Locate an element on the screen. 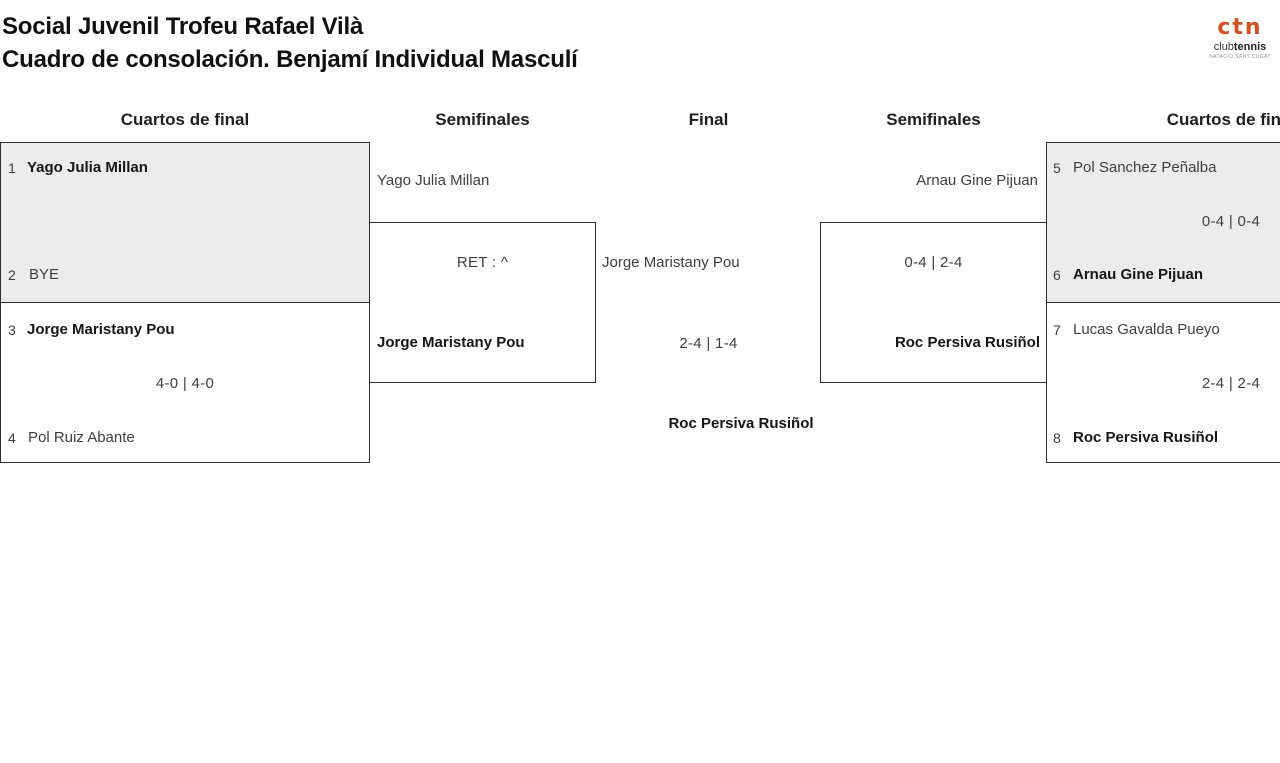 Image resolution: width=1280 pixels, height=763 pixels. qf1-right-player-bottom: Arnau Gine Pijuan is located at coordinates (1138, 274).